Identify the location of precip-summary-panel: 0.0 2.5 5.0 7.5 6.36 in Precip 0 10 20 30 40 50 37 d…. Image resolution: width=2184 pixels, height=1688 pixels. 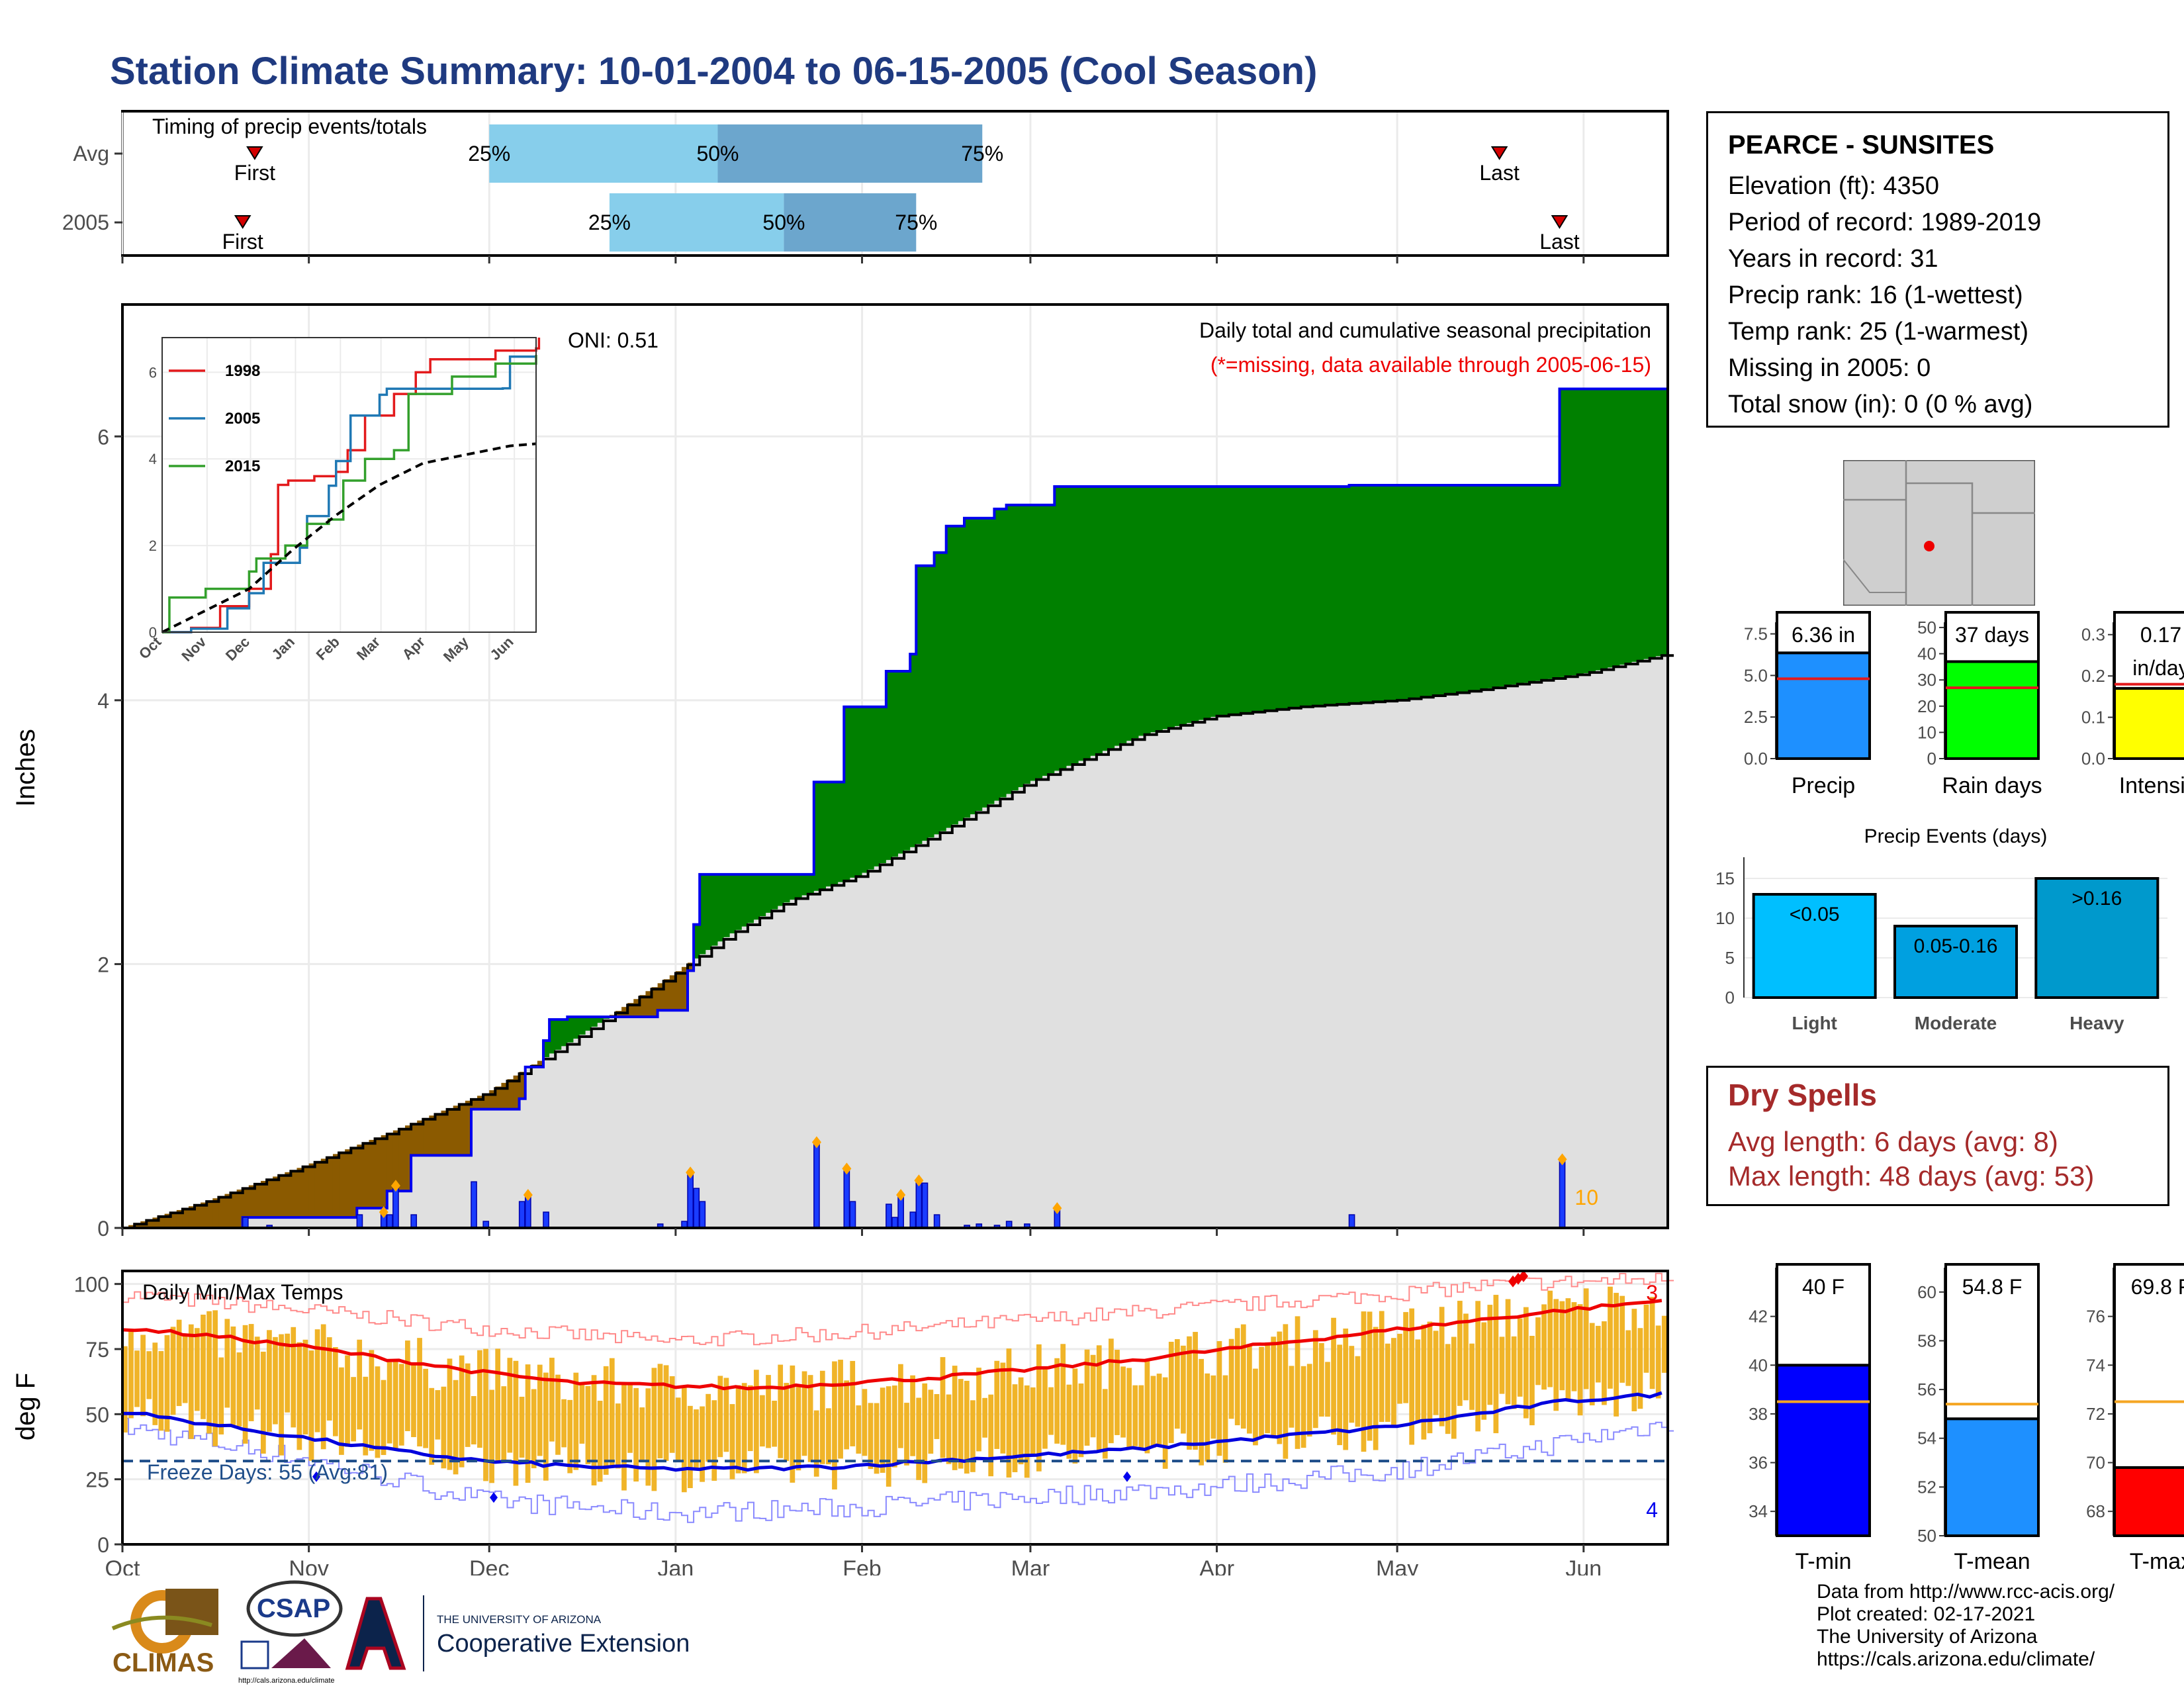
(1964, 704).